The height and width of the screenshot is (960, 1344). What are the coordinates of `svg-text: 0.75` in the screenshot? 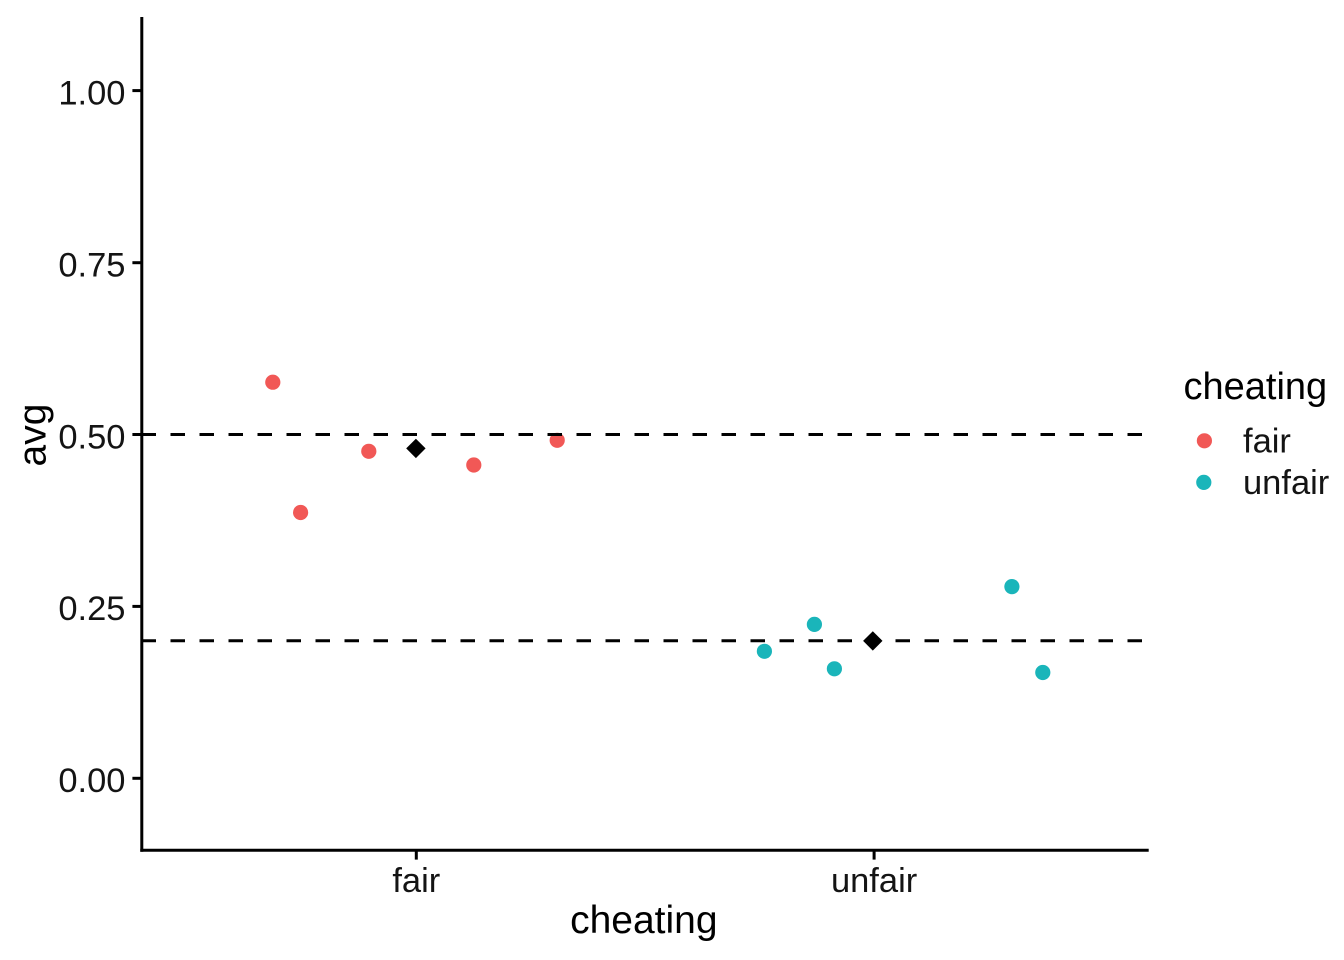 It's located at (91, 266).